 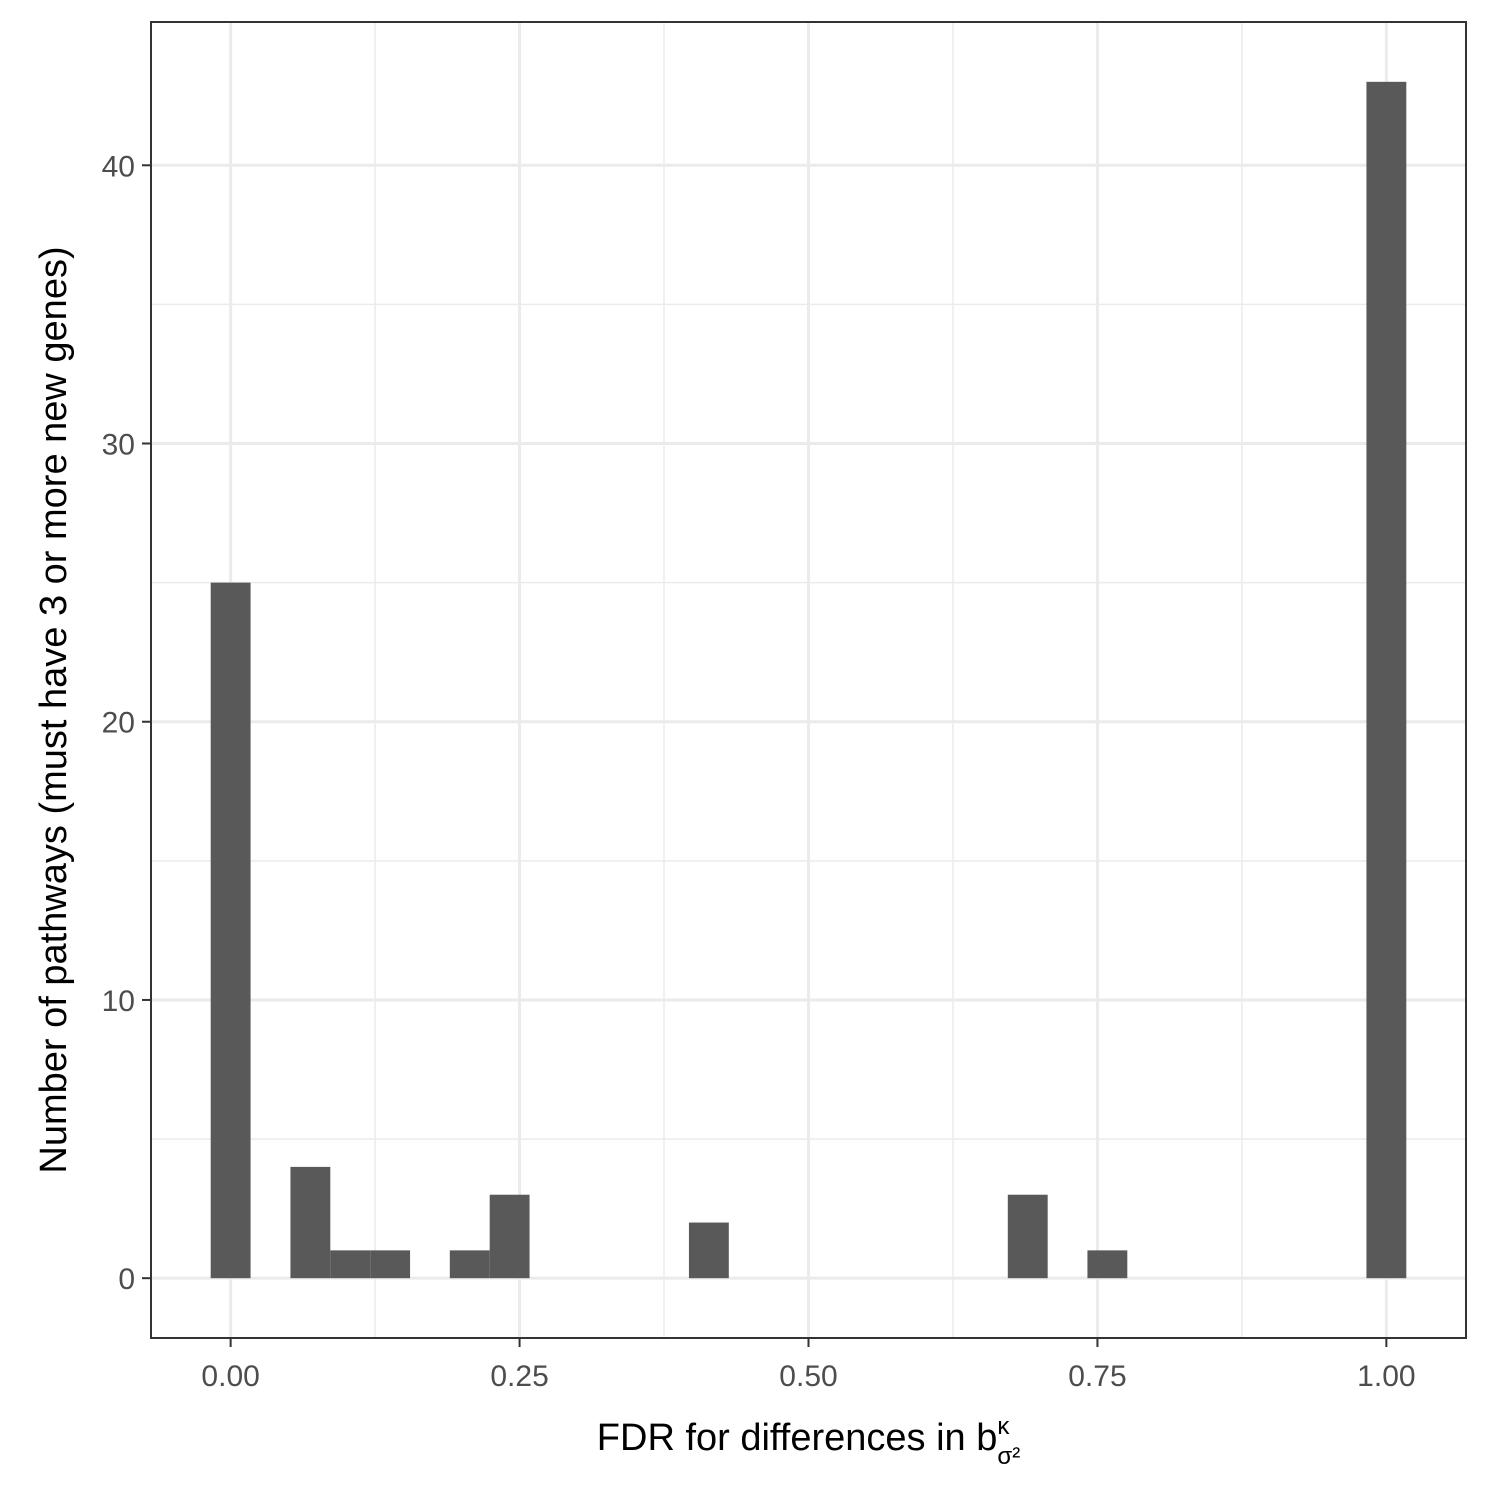 What do you see at coordinates (230, 1376) in the screenshot?
I see `x-tick-label: 0.00` at bounding box center [230, 1376].